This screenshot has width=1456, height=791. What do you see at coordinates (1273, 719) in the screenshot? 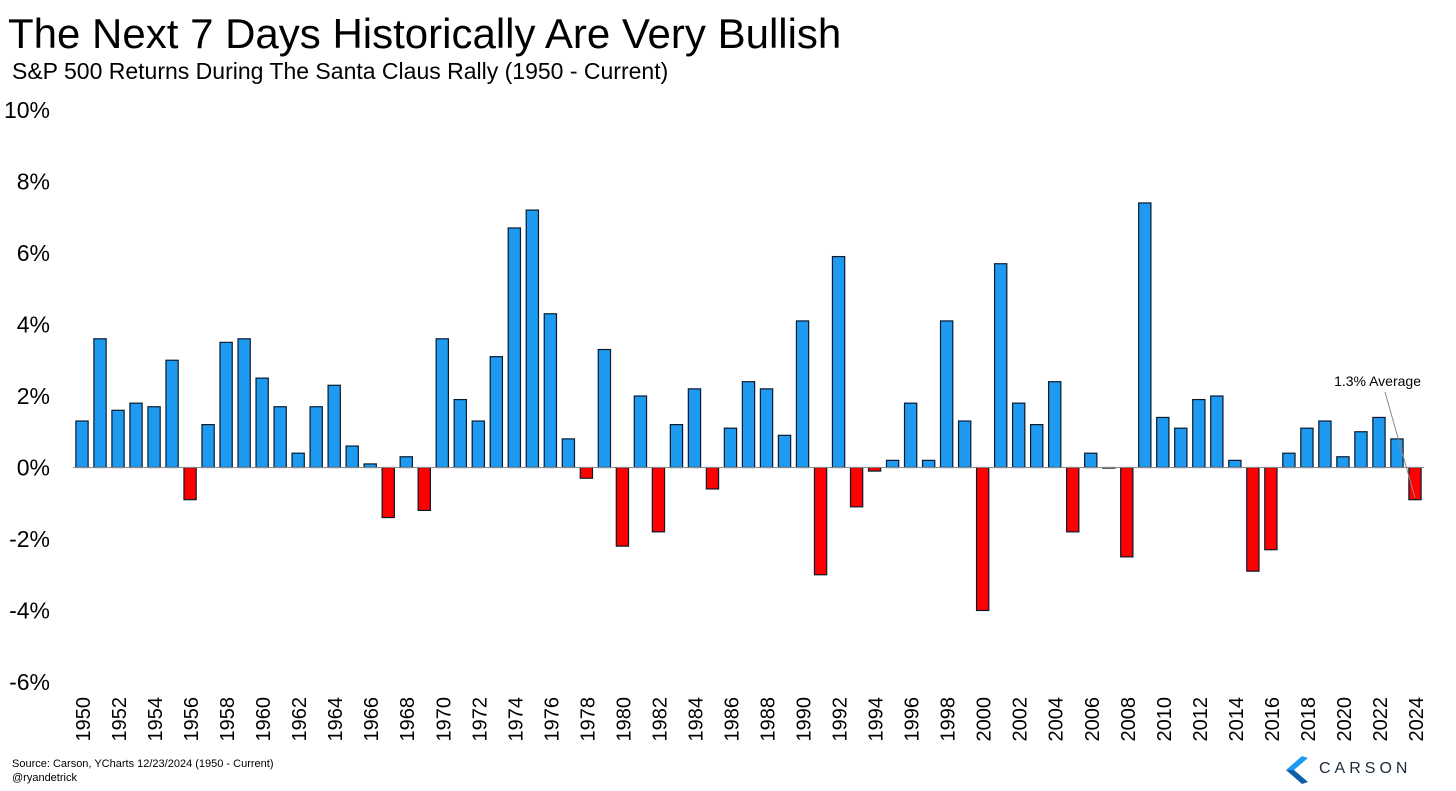
I see `x-tick-label: 2016` at bounding box center [1273, 719].